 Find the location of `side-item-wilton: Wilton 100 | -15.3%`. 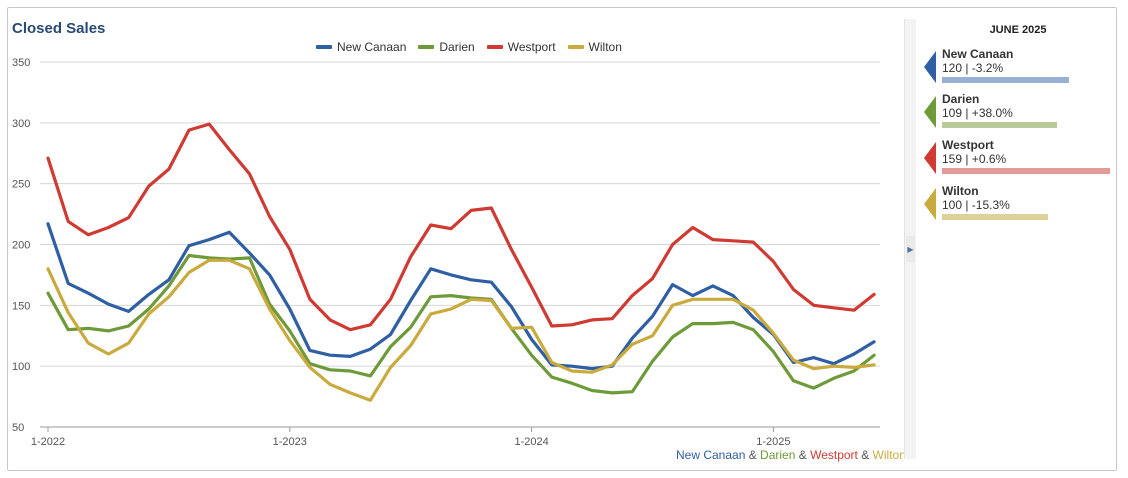

side-item-wilton: Wilton 100 | -15.3% is located at coordinates (1016, 204).